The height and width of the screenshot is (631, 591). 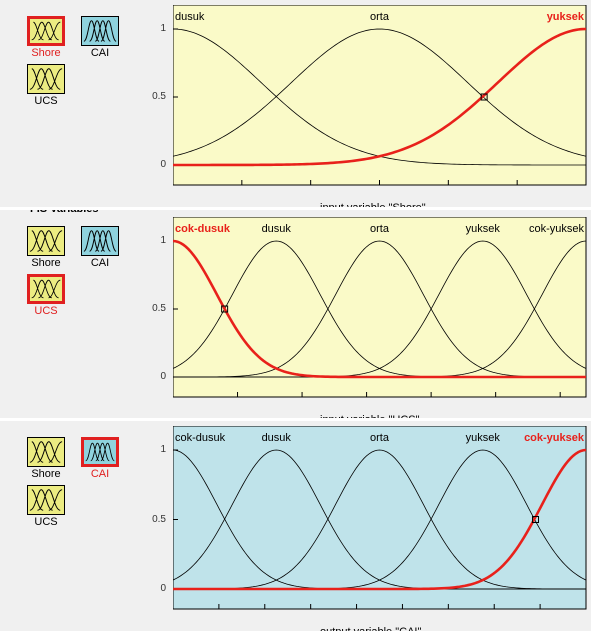 What do you see at coordinates (370, 628) in the screenshot?
I see `x-axis-label: output variable "CAI"` at bounding box center [370, 628].